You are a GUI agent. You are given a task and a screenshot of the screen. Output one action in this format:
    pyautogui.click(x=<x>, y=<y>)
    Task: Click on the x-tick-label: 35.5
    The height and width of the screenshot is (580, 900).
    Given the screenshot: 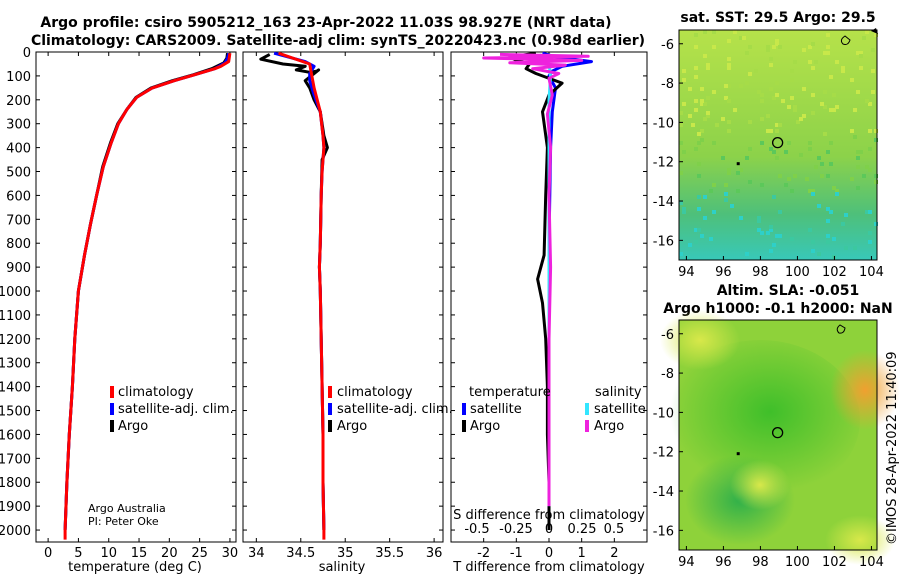 What is the action you would take?
    pyautogui.click(x=389, y=553)
    